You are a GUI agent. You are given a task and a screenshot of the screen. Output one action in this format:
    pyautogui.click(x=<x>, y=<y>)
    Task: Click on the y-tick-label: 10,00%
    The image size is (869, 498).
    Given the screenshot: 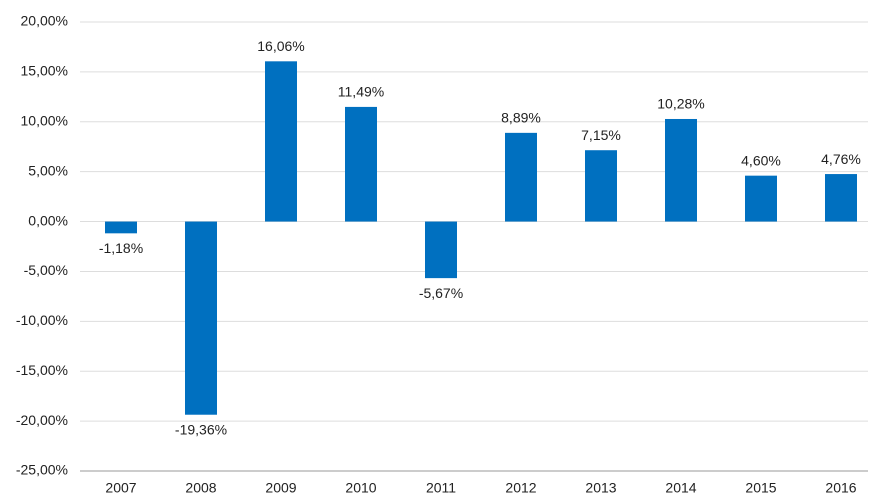 What is the action you would take?
    pyautogui.click(x=44, y=120)
    